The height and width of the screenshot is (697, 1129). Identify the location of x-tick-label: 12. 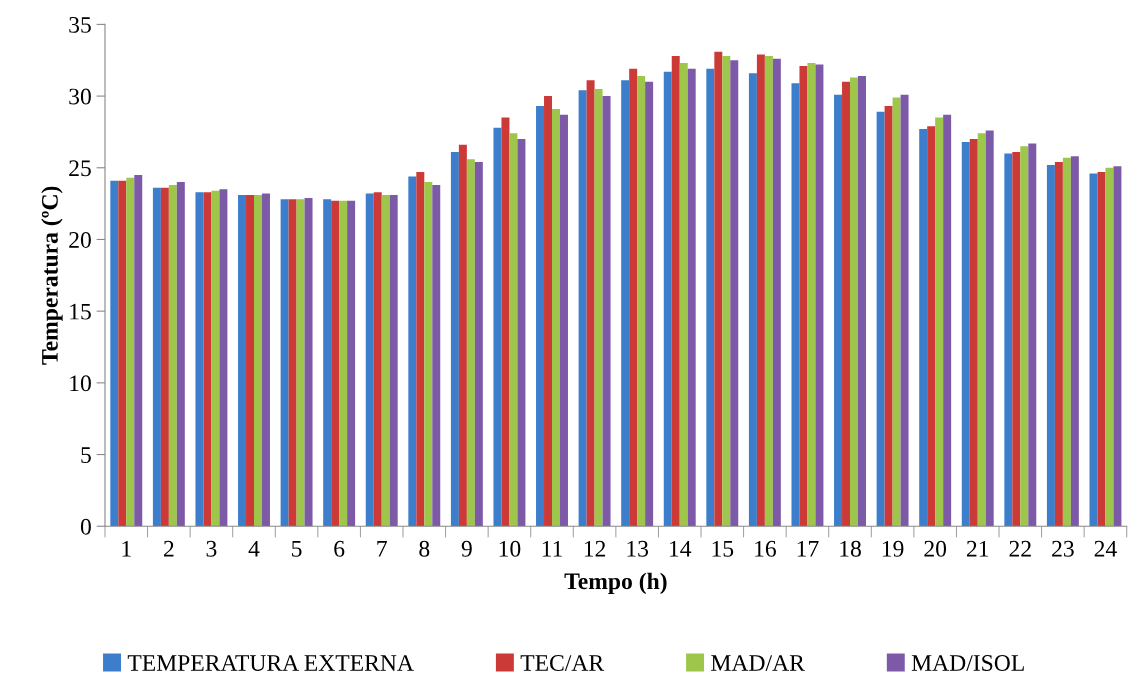
(595, 548).